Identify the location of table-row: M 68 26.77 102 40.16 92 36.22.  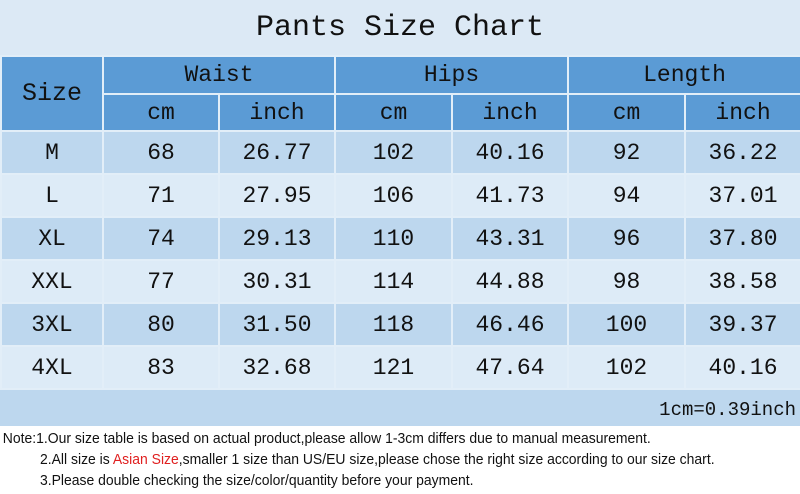
(400, 152).